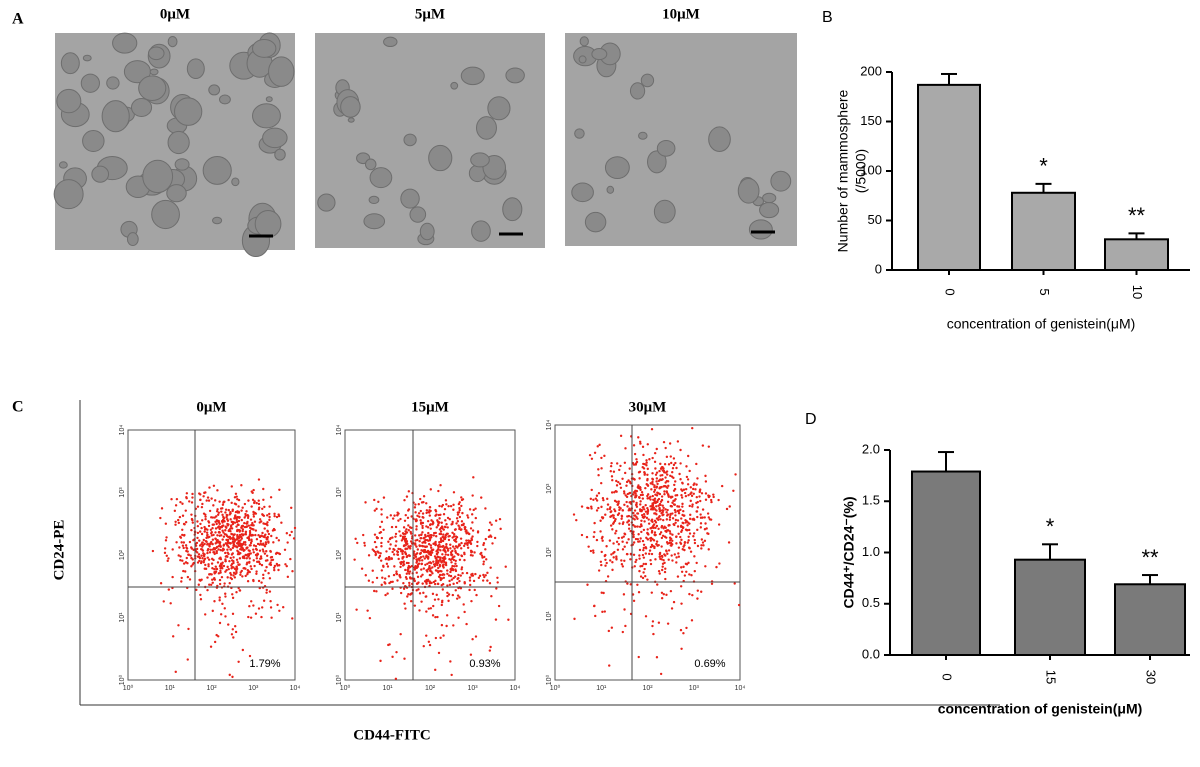 This screenshot has height=767, width=1200. Describe the element at coordinates (947, 676) in the screenshot. I see `x-tick-label: 0` at that location.